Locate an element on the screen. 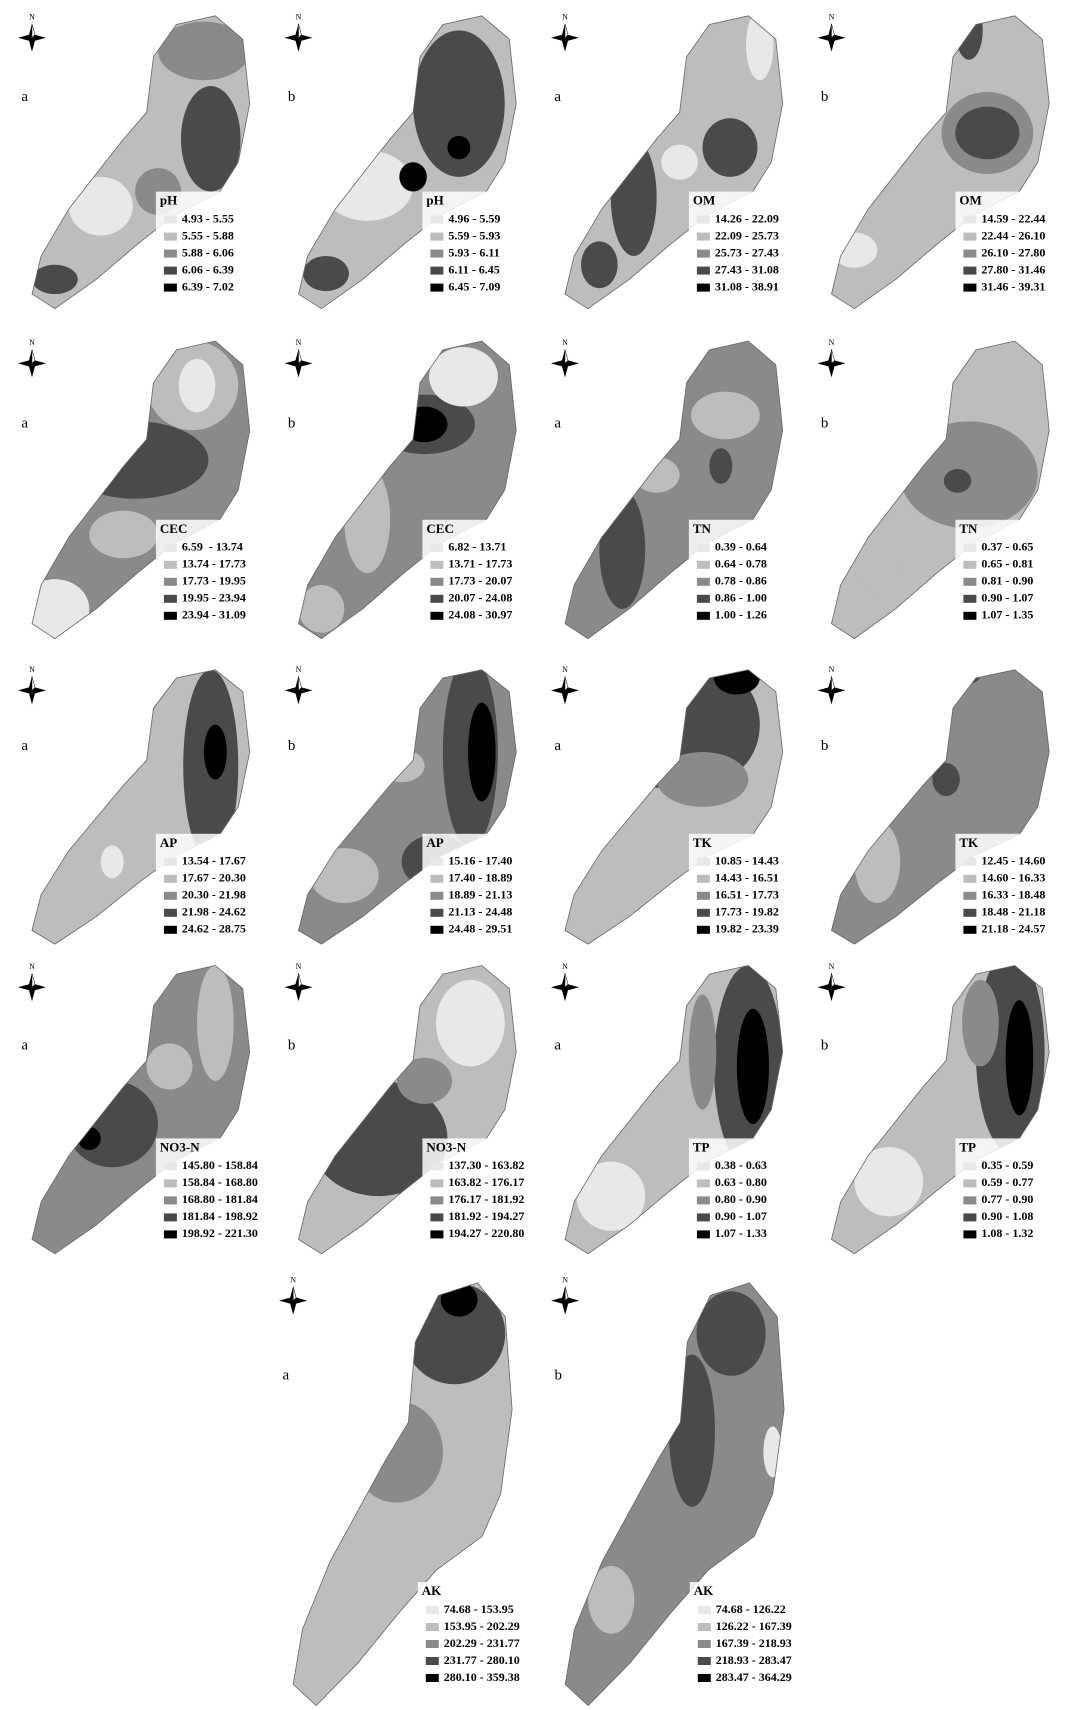 The width and height of the screenshot is (1066, 1710). legend-label: 0.81 - 0.90 is located at coordinates (1007, 581).